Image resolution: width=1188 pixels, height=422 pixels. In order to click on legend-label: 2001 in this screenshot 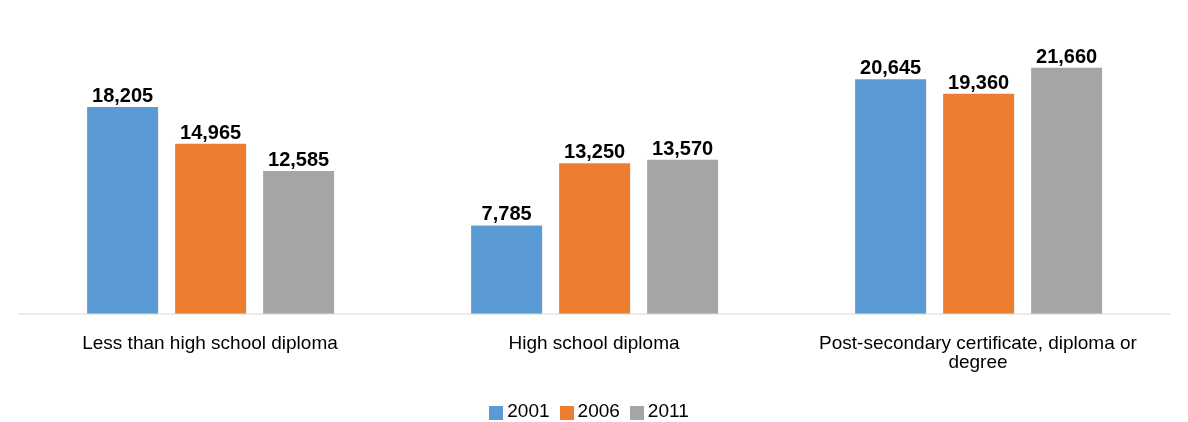, I will do `click(528, 410)`.